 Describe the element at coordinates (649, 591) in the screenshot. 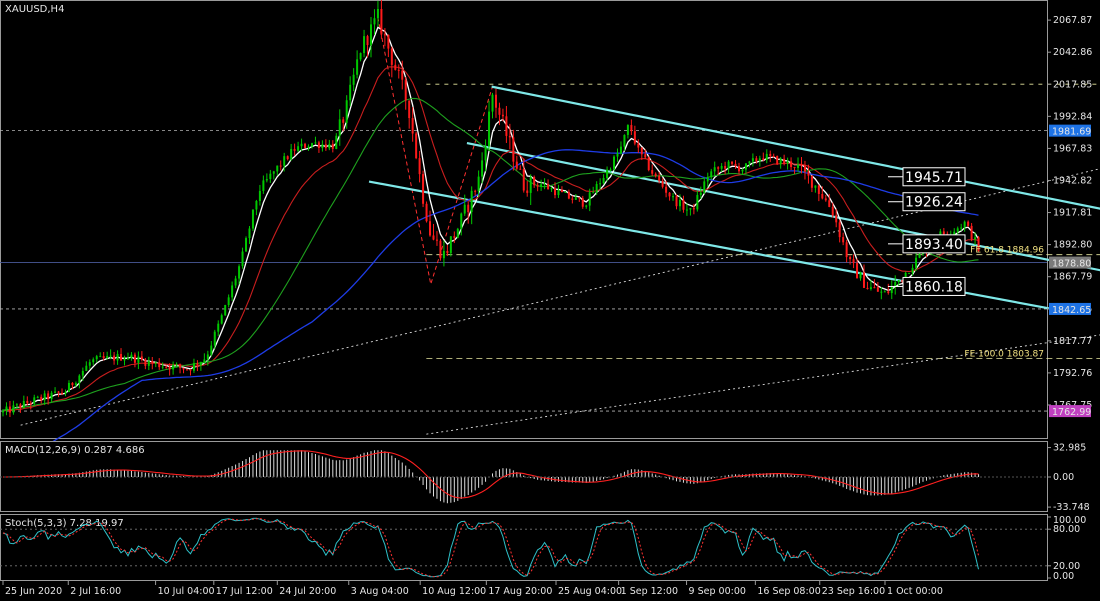

I see `time-tick-label: 1 Sep 12:00` at that location.